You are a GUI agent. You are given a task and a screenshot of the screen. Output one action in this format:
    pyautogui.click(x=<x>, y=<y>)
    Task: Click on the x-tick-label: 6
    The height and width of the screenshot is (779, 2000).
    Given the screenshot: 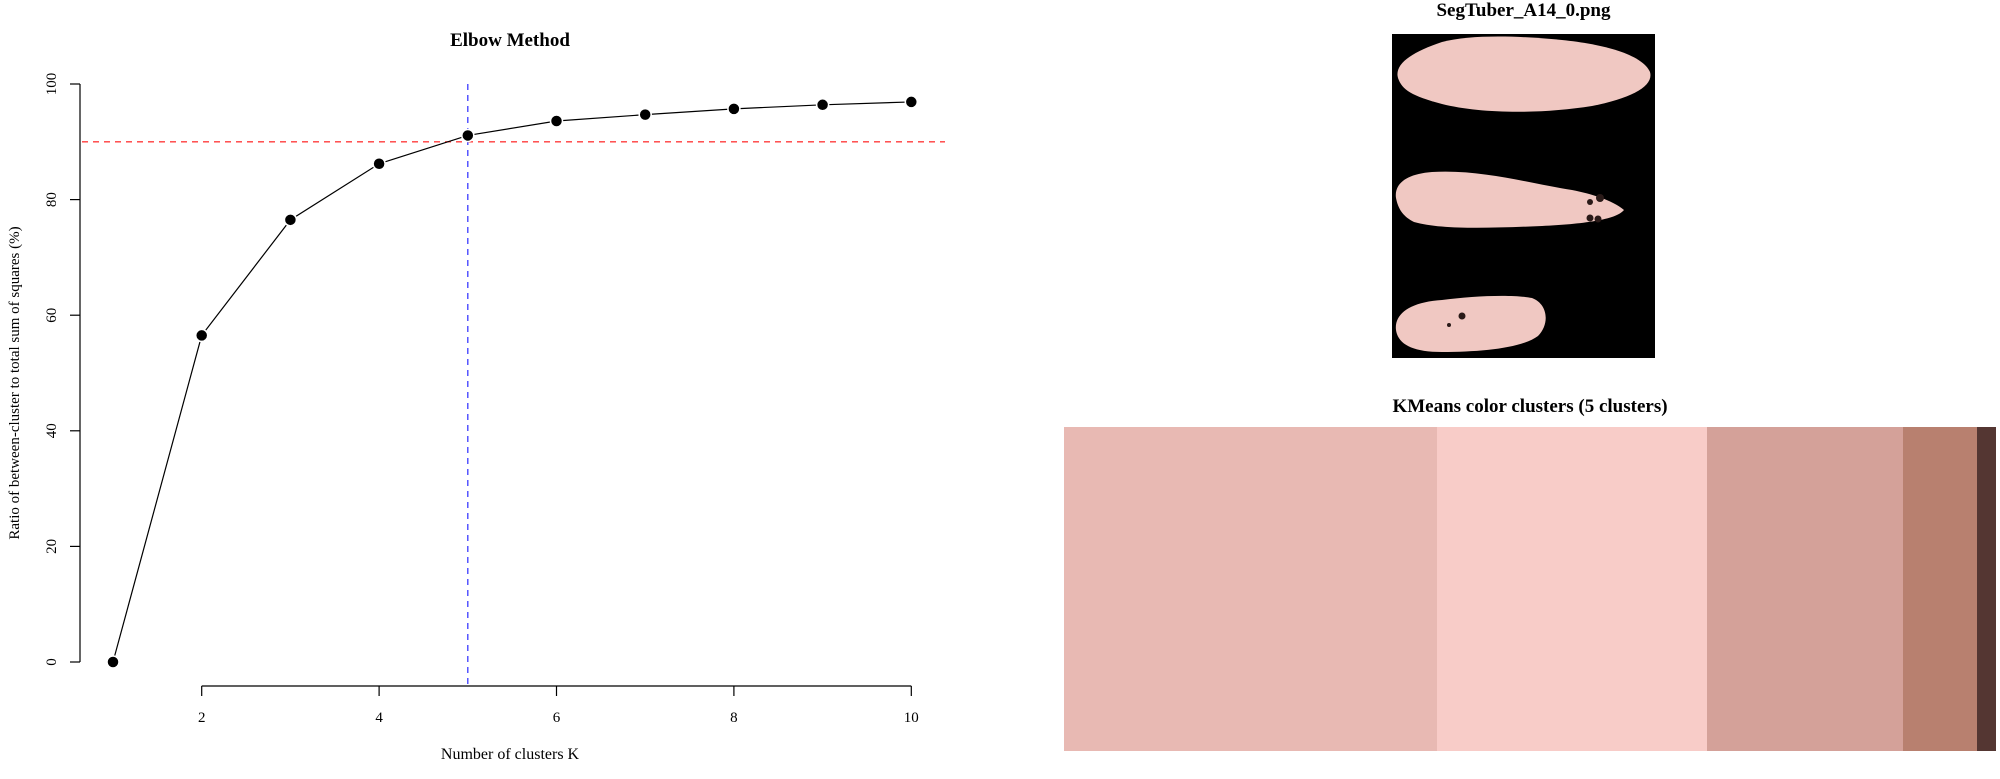 What is the action you would take?
    pyautogui.click(x=557, y=718)
    